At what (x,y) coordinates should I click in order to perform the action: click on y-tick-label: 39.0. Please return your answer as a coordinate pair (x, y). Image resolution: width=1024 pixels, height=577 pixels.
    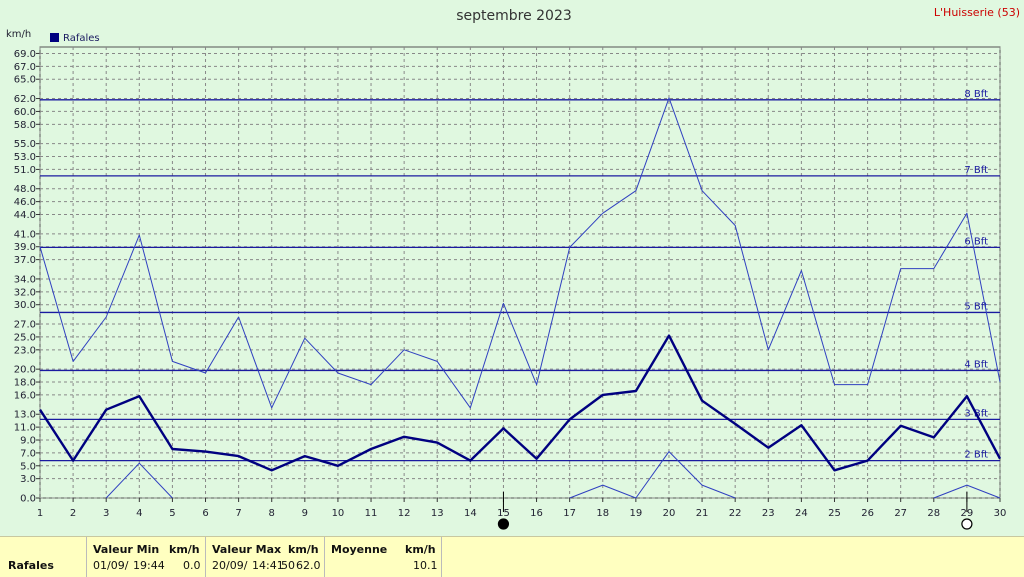
    Looking at the image, I should click on (25, 247).